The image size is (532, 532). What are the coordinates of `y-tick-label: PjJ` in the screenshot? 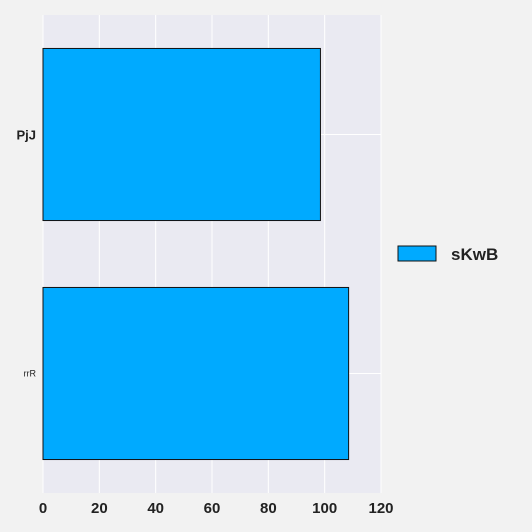 It's located at (26, 135).